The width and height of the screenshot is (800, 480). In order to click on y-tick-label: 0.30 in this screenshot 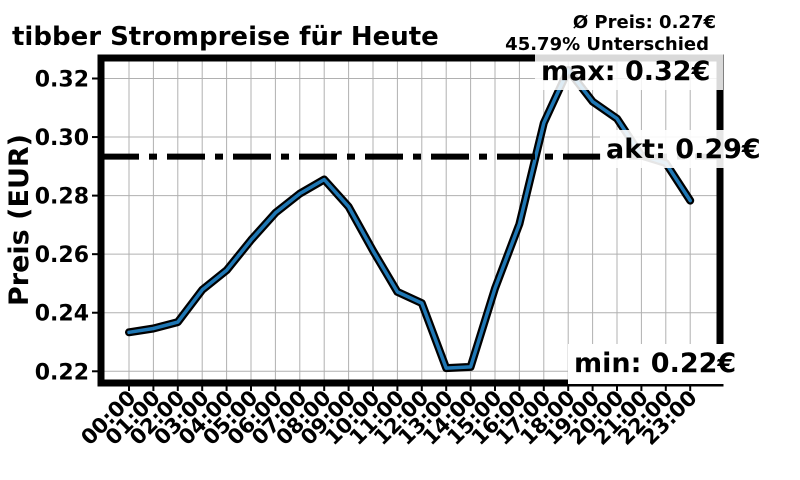, I will do `click(62, 138)`.